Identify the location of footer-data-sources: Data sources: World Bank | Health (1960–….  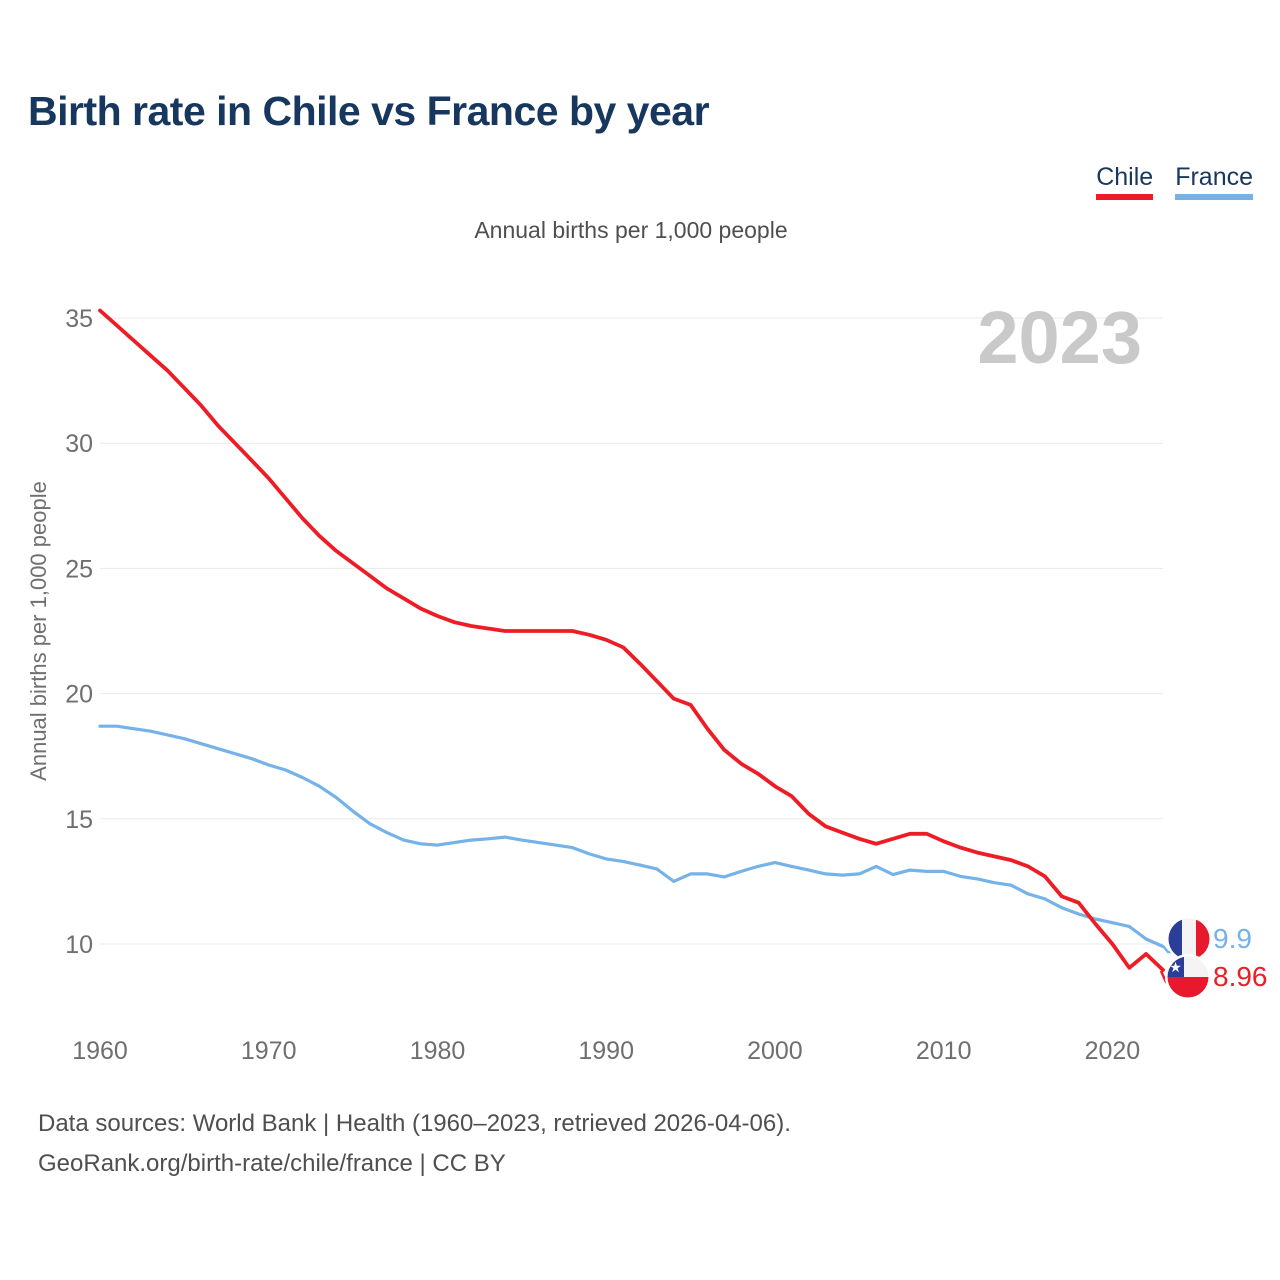
(414, 1123).